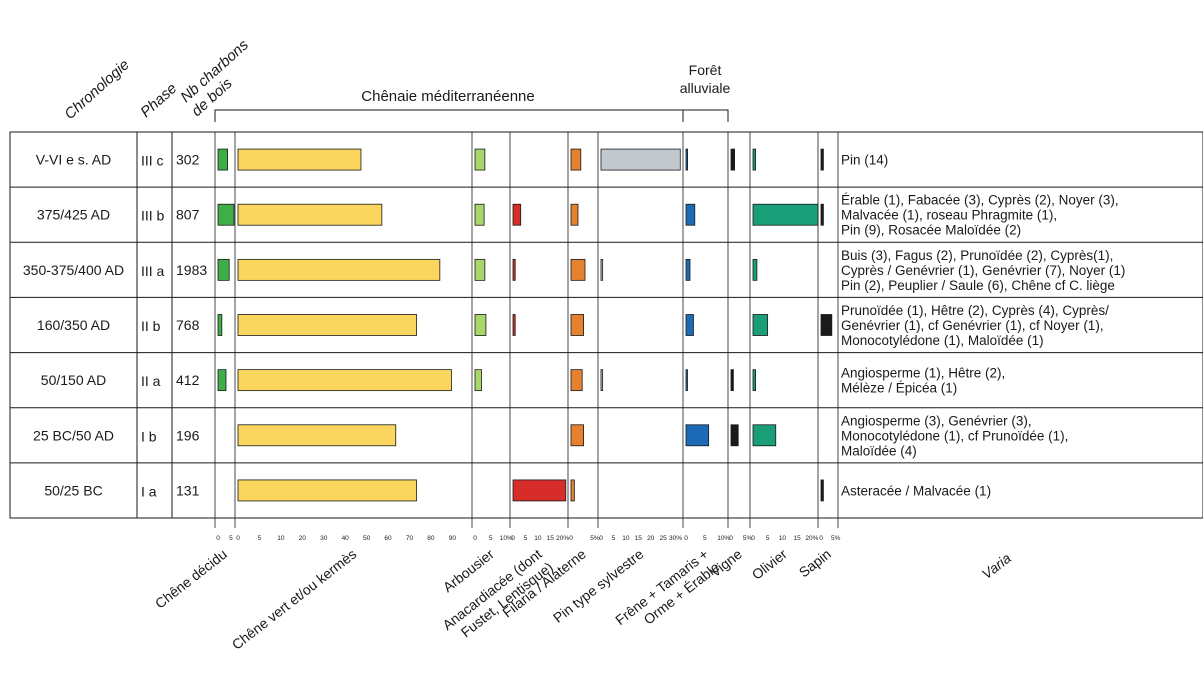 This screenshot has width=1203, height=693. Describe the element at coordinates (705, 115) in the screenshot. I see `group-foret-bracket` at that location.